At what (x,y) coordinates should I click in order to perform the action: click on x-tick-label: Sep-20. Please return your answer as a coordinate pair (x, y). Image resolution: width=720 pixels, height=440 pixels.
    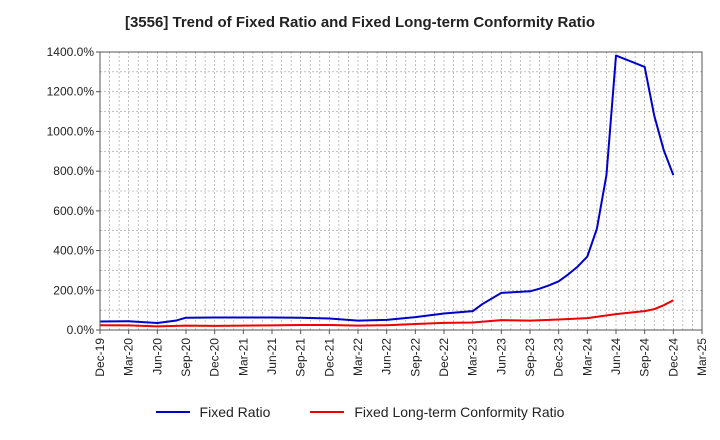
    Looking at the image, I should click on (186, 357).